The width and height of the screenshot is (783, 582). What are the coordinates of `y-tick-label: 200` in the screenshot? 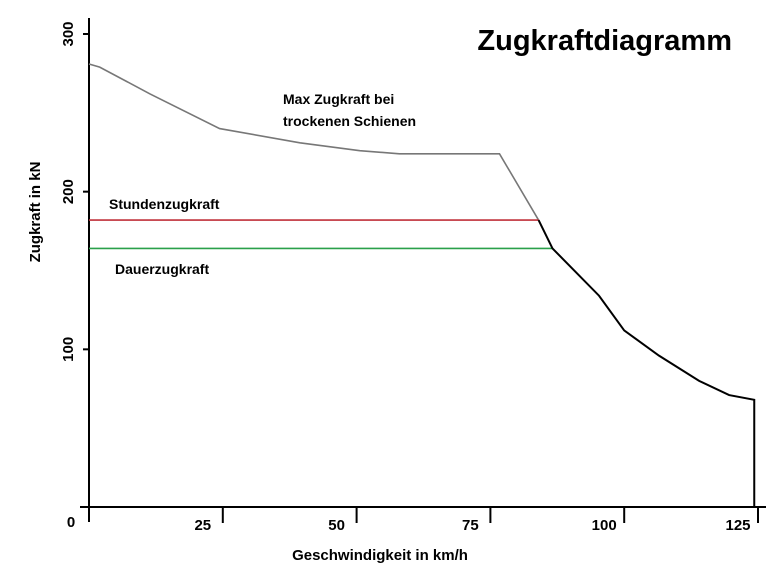 It's located at (68, 191).